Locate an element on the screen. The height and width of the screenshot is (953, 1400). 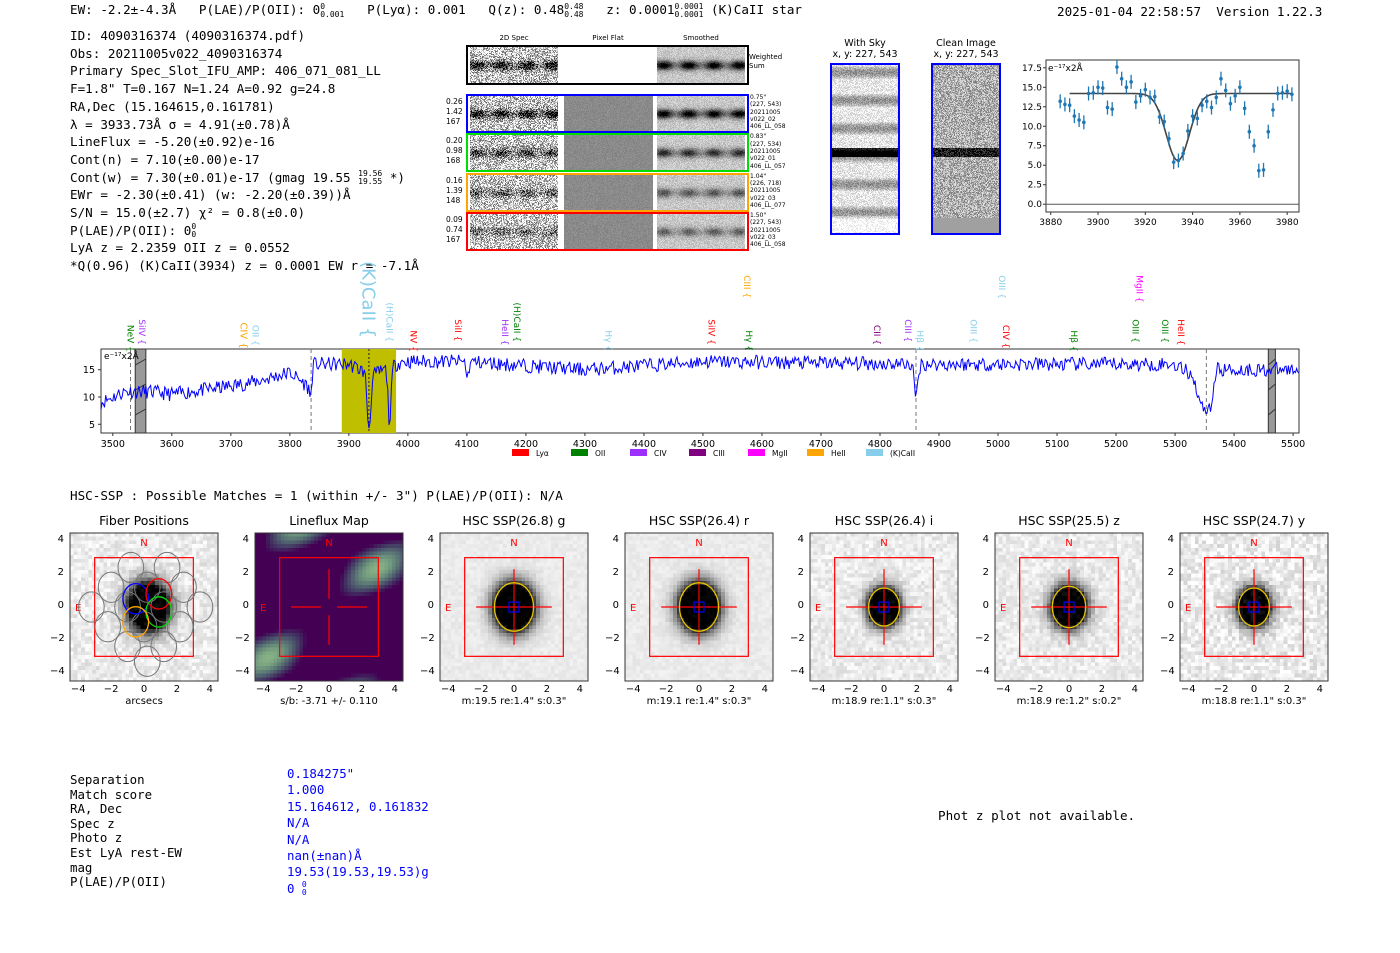
fiber-circle-highlight is located at coordinates (136, 598).